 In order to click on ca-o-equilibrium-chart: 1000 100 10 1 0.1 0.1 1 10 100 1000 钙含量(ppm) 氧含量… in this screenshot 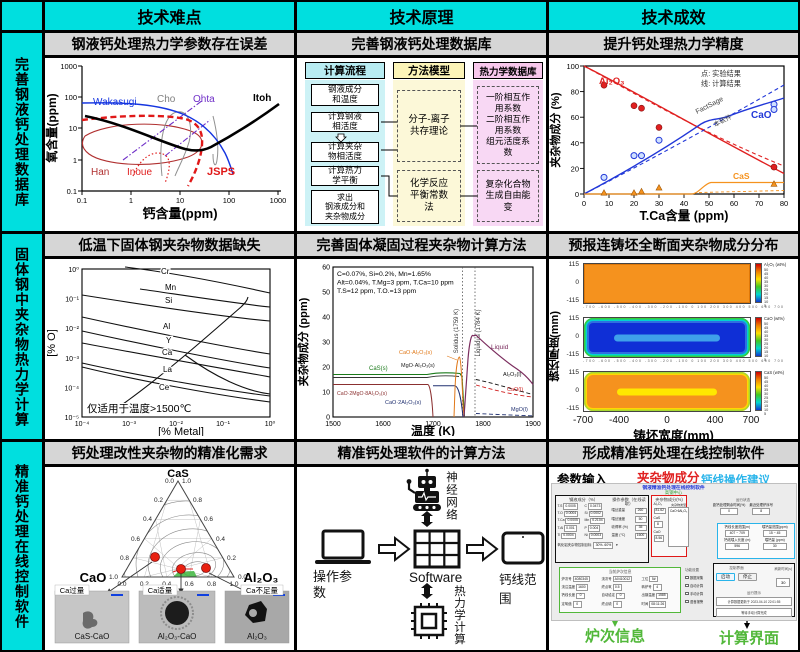, I will do `click(165, 141)`.